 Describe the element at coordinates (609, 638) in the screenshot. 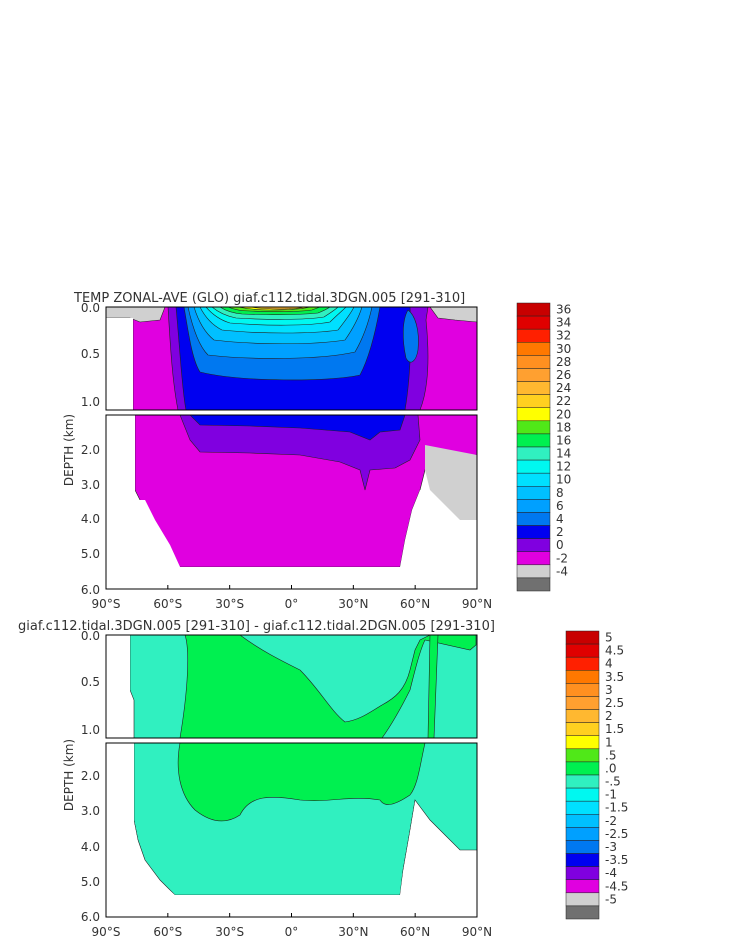

I see `colorbar-label: 5` at that location.